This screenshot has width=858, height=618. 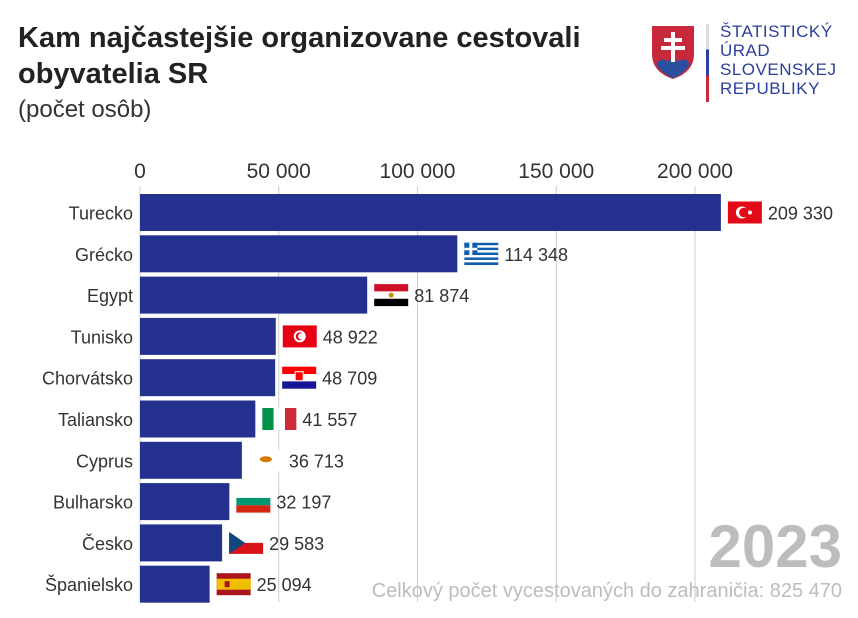 What do you see at coordinates (800, 214) in the screenshot?
I see `value-label: 209 330` at bounding box center [800, 214].